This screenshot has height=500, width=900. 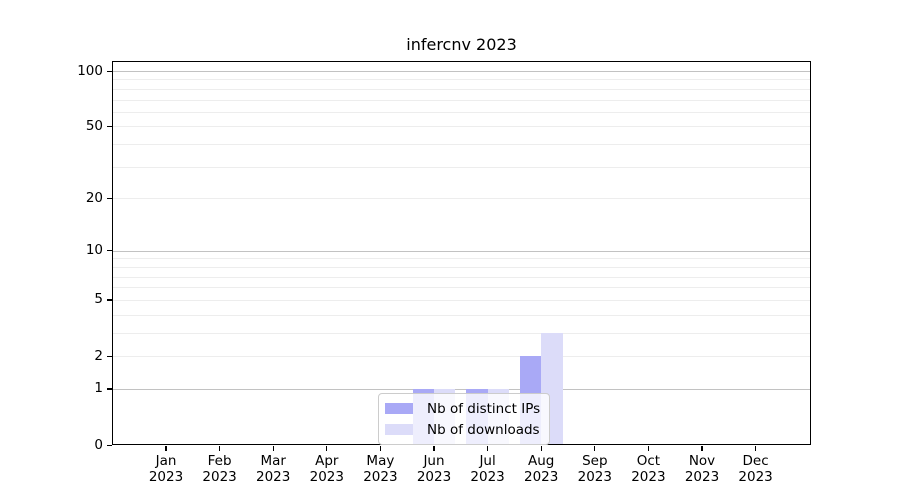 What do you see at coordinates (90, 70) in the screenshot?
I see `y-tick-label: 100` at bounding box center [90, 70].